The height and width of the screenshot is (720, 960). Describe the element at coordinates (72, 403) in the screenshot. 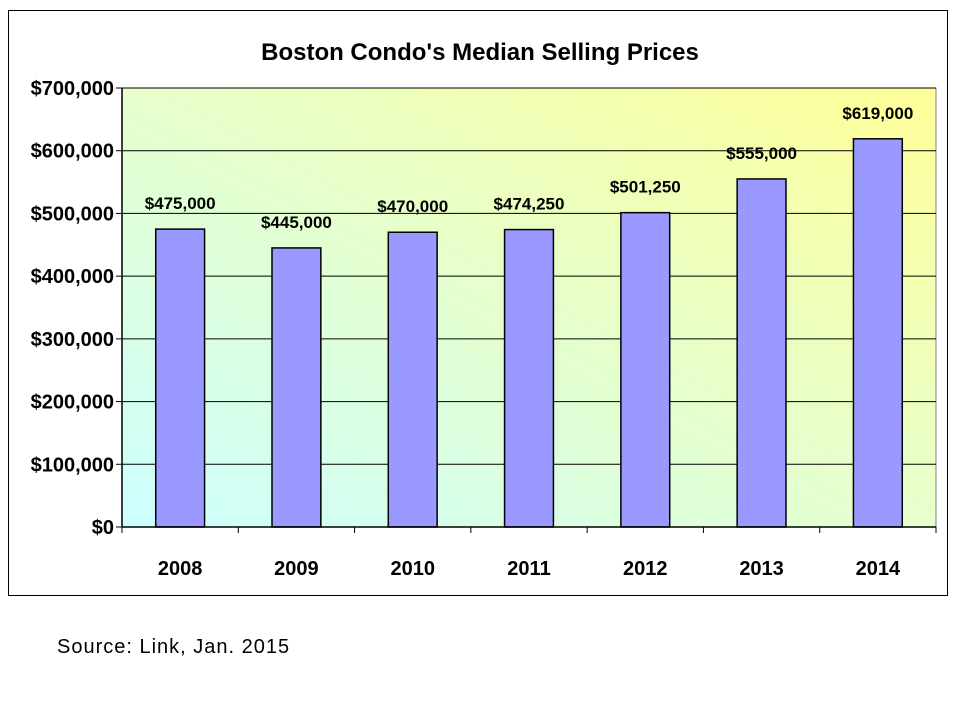

I see `y-tick-label: $200,000` at that location.